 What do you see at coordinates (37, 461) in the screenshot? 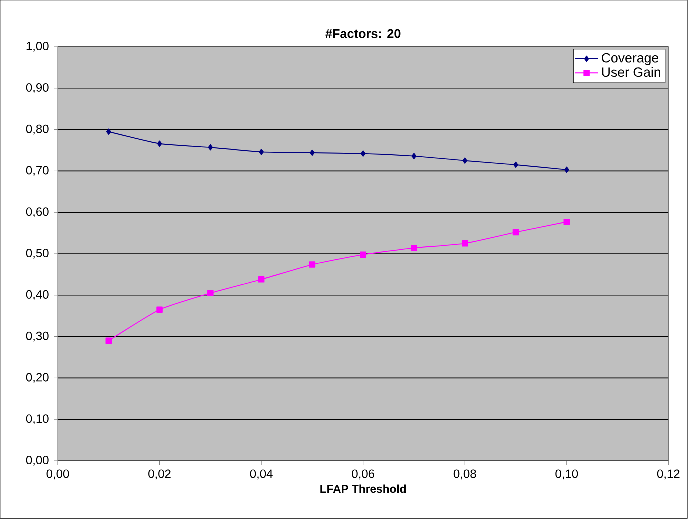
I see `y-tick-label: 0,00` at bounding box center [37, 461].